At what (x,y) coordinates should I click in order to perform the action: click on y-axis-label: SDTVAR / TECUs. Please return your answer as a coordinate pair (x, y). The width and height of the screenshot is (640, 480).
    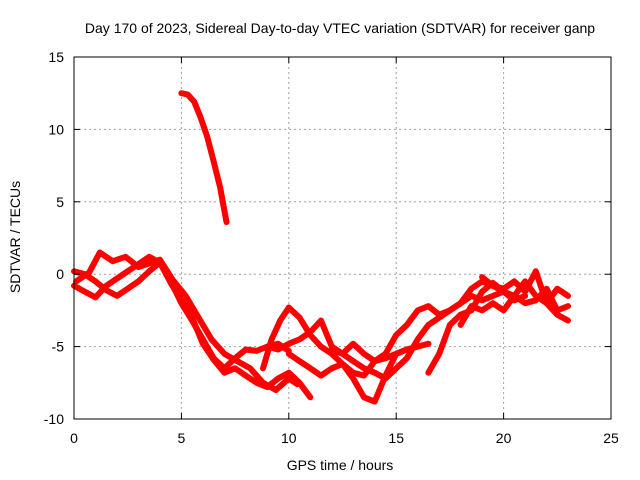
    Looking at the image, I should click on (15, 237).